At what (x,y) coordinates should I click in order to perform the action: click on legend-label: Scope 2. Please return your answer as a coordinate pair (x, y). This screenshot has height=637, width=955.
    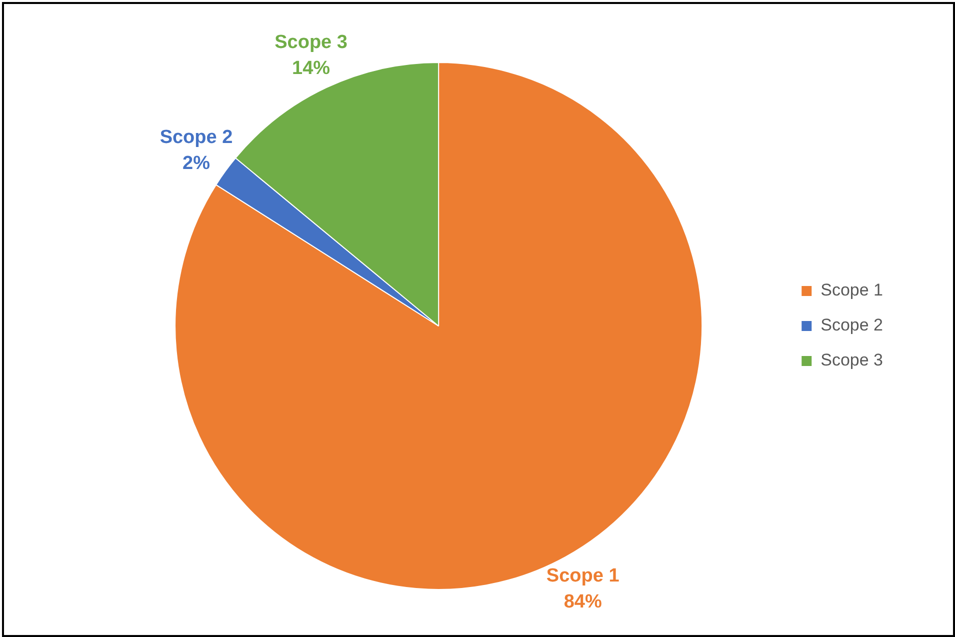
    Looking at the image, I should click on (852, 325).